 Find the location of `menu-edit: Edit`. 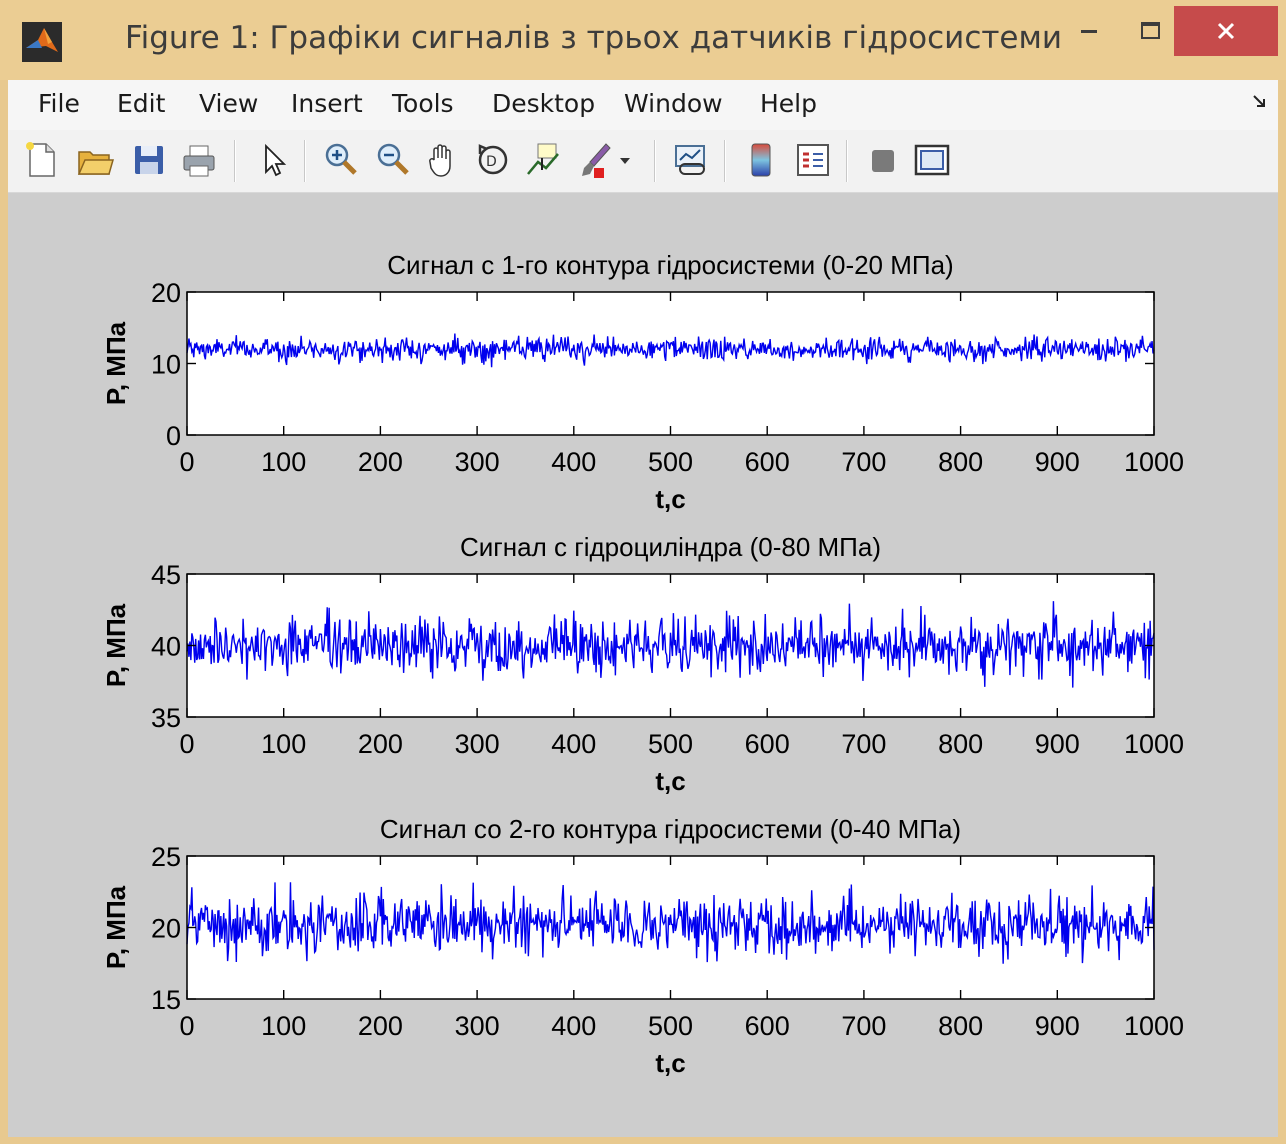

menu-edit: Edit is located at coordinates (141, 103).